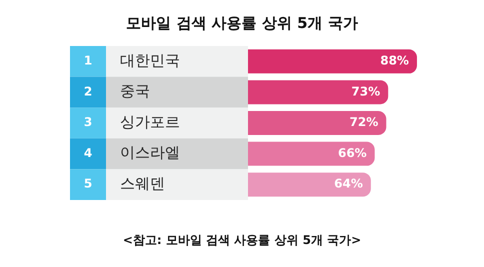 The height and width of the screenshot is (267, 484). I want to click on data-label: 66%, so click(352, 153).